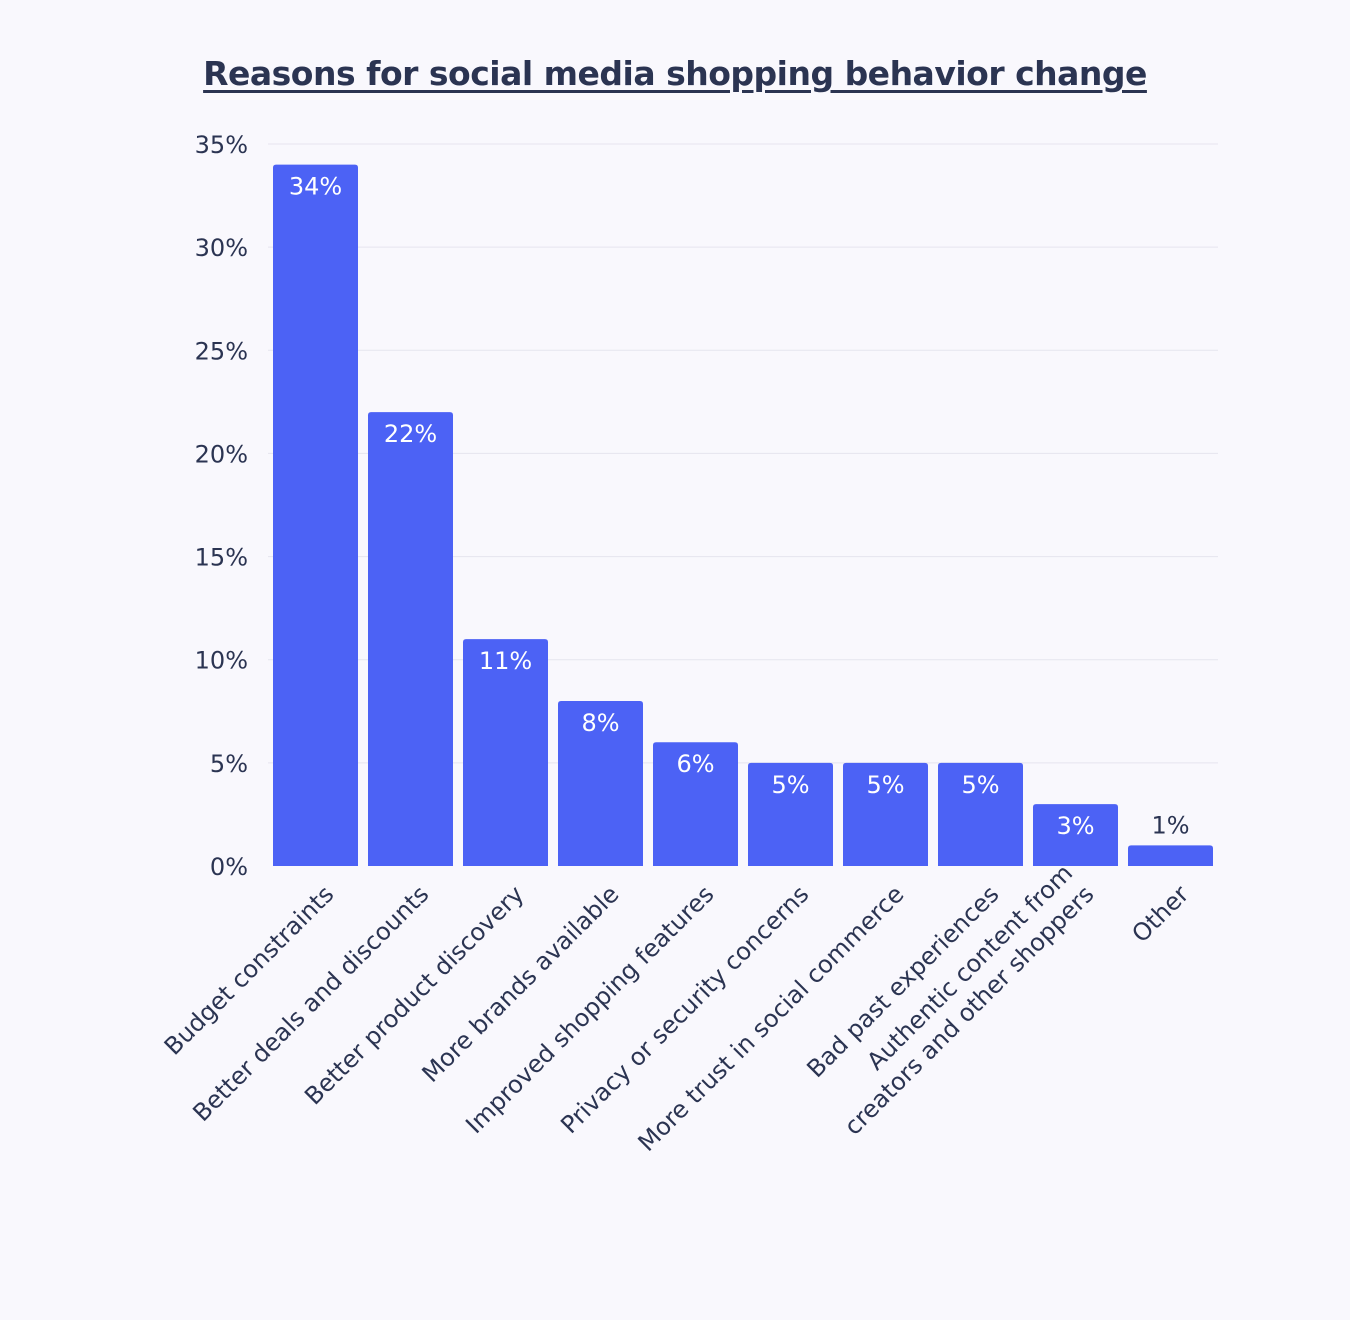 This screenshot has height=1320, width=1350. What do you see at coordinates (221, 558) in the screenshot?
I see `y-tick-label: 15%` at bounding box center [221, 558].